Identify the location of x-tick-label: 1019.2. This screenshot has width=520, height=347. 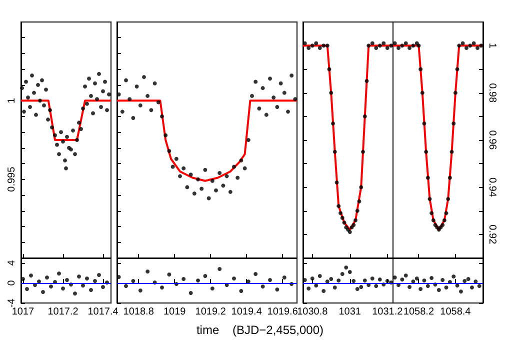
(210, 312).